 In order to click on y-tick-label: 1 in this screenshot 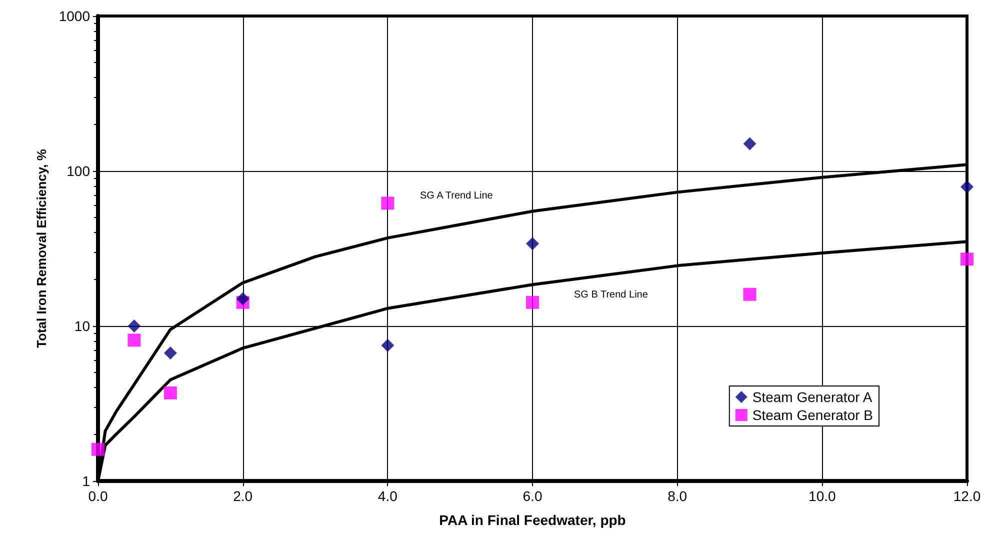, I will do `click(86, 481)`.